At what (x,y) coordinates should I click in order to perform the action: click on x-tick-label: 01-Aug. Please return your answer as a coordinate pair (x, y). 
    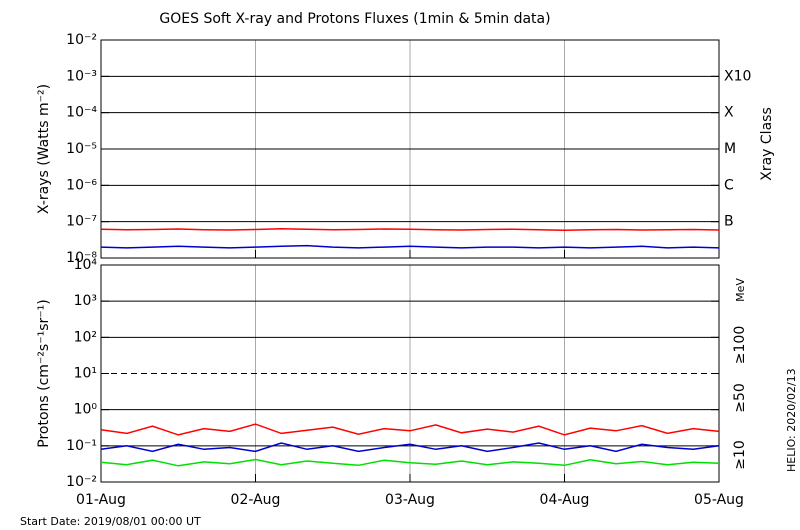
    Looking at the image, I should click on (101, 500).